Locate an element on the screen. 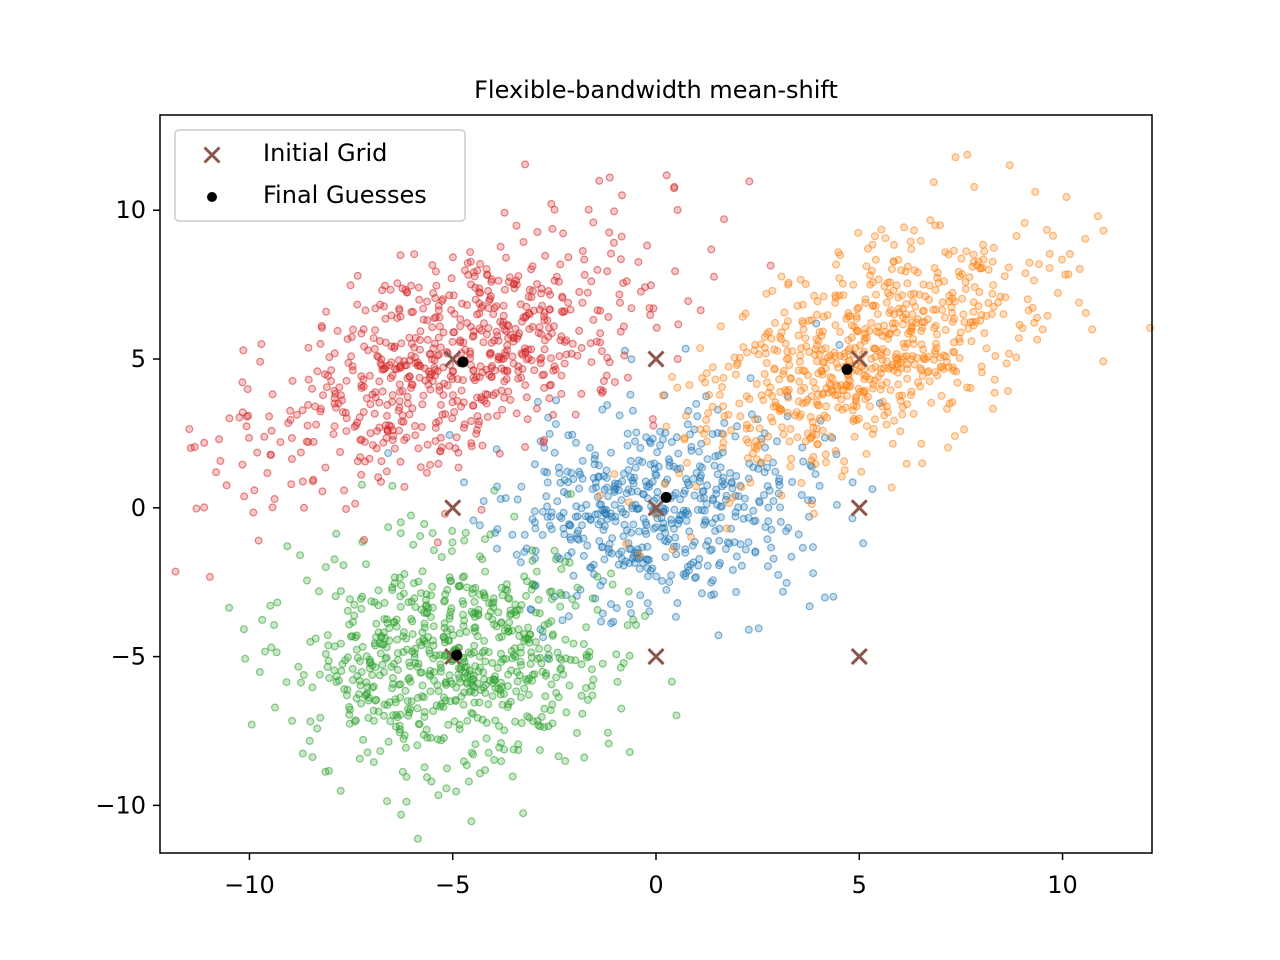  legend: Initial Grid Final Guesses is located at coordinates (320, 175).